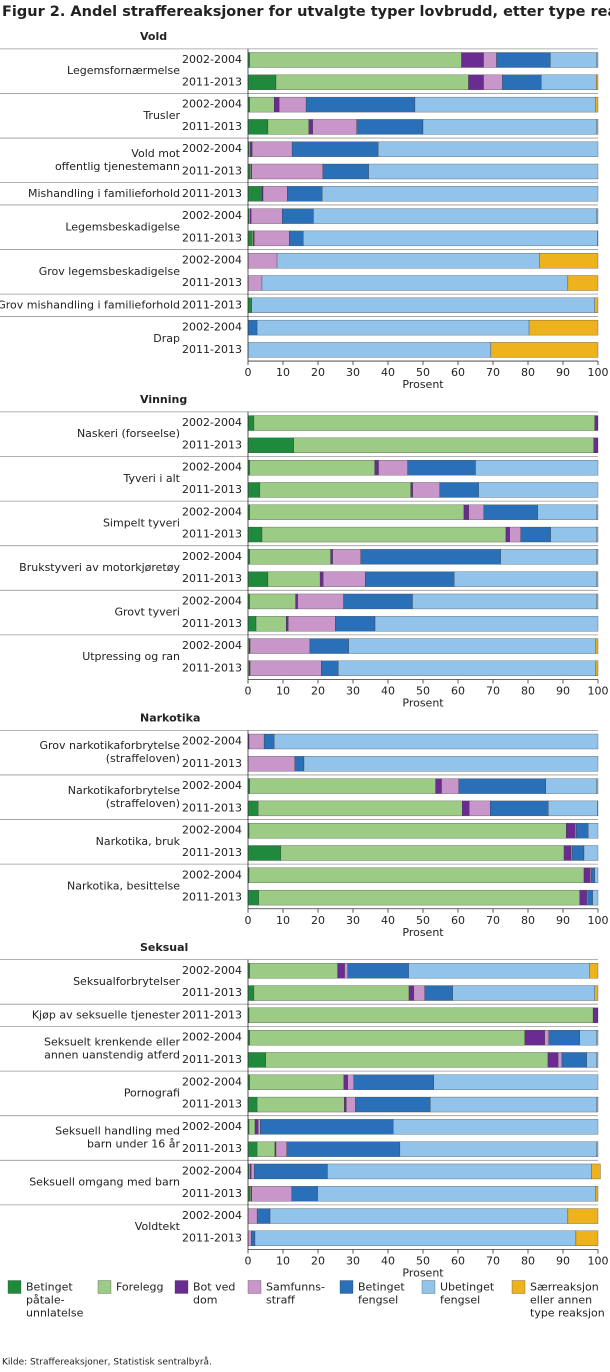 This screenshot has height=1372, width=610. Describe the element at coordinates (153, 36) in the screenshot. I see `panel-title: Vold` at that location.